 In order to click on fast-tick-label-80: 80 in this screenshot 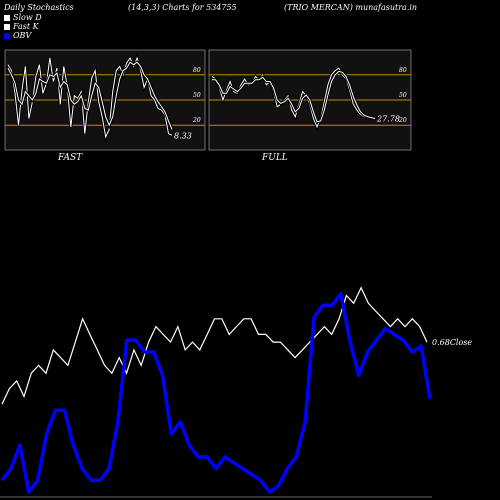, I will do `click(197, 70)`.